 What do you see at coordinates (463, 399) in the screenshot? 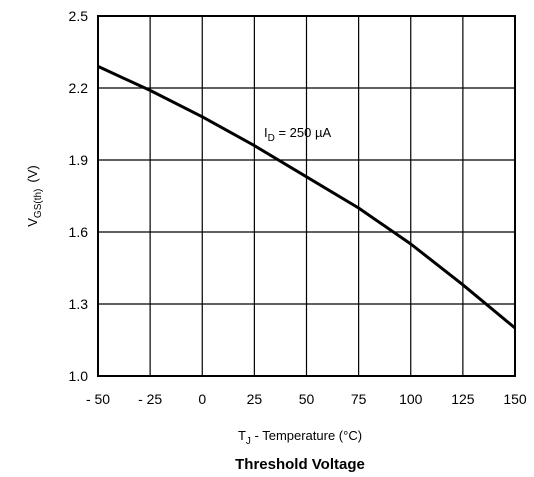
I see `x-tick-label: 125` at bounding box center [463, 399].